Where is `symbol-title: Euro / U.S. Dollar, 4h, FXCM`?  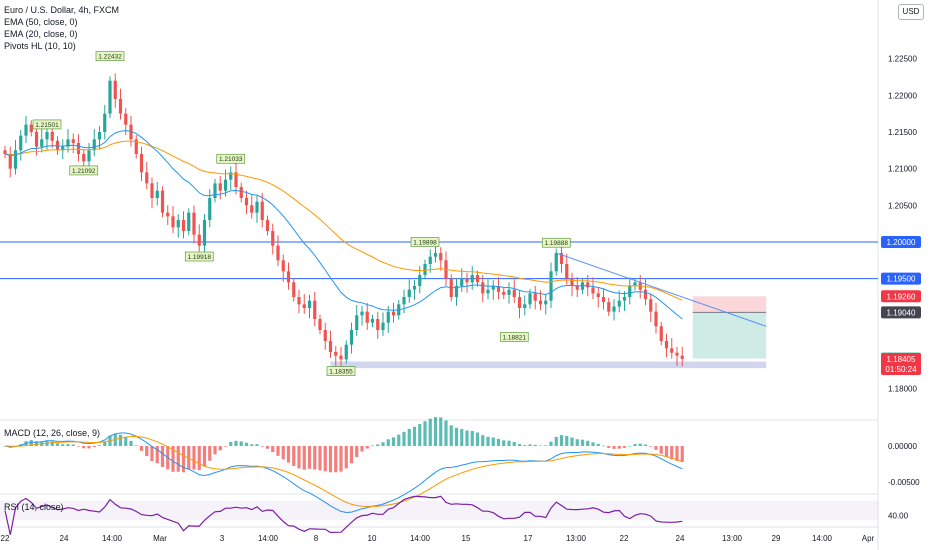
symbol-title: Euro / U.S. Dollar, 4h, FXCM is located at coordinates (62, 10).